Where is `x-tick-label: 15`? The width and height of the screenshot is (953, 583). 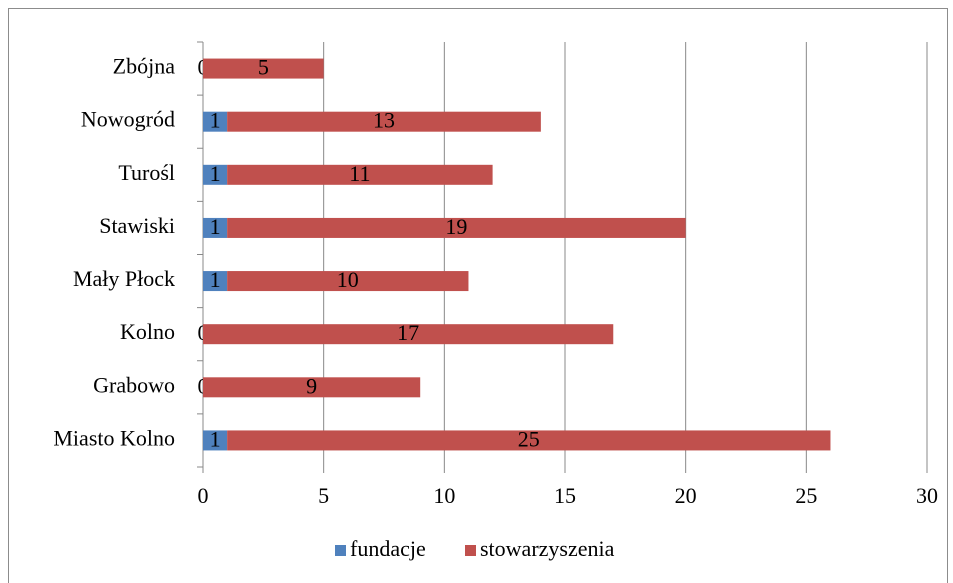
x-tick-label: 15 is located at coordinates (565, 495).